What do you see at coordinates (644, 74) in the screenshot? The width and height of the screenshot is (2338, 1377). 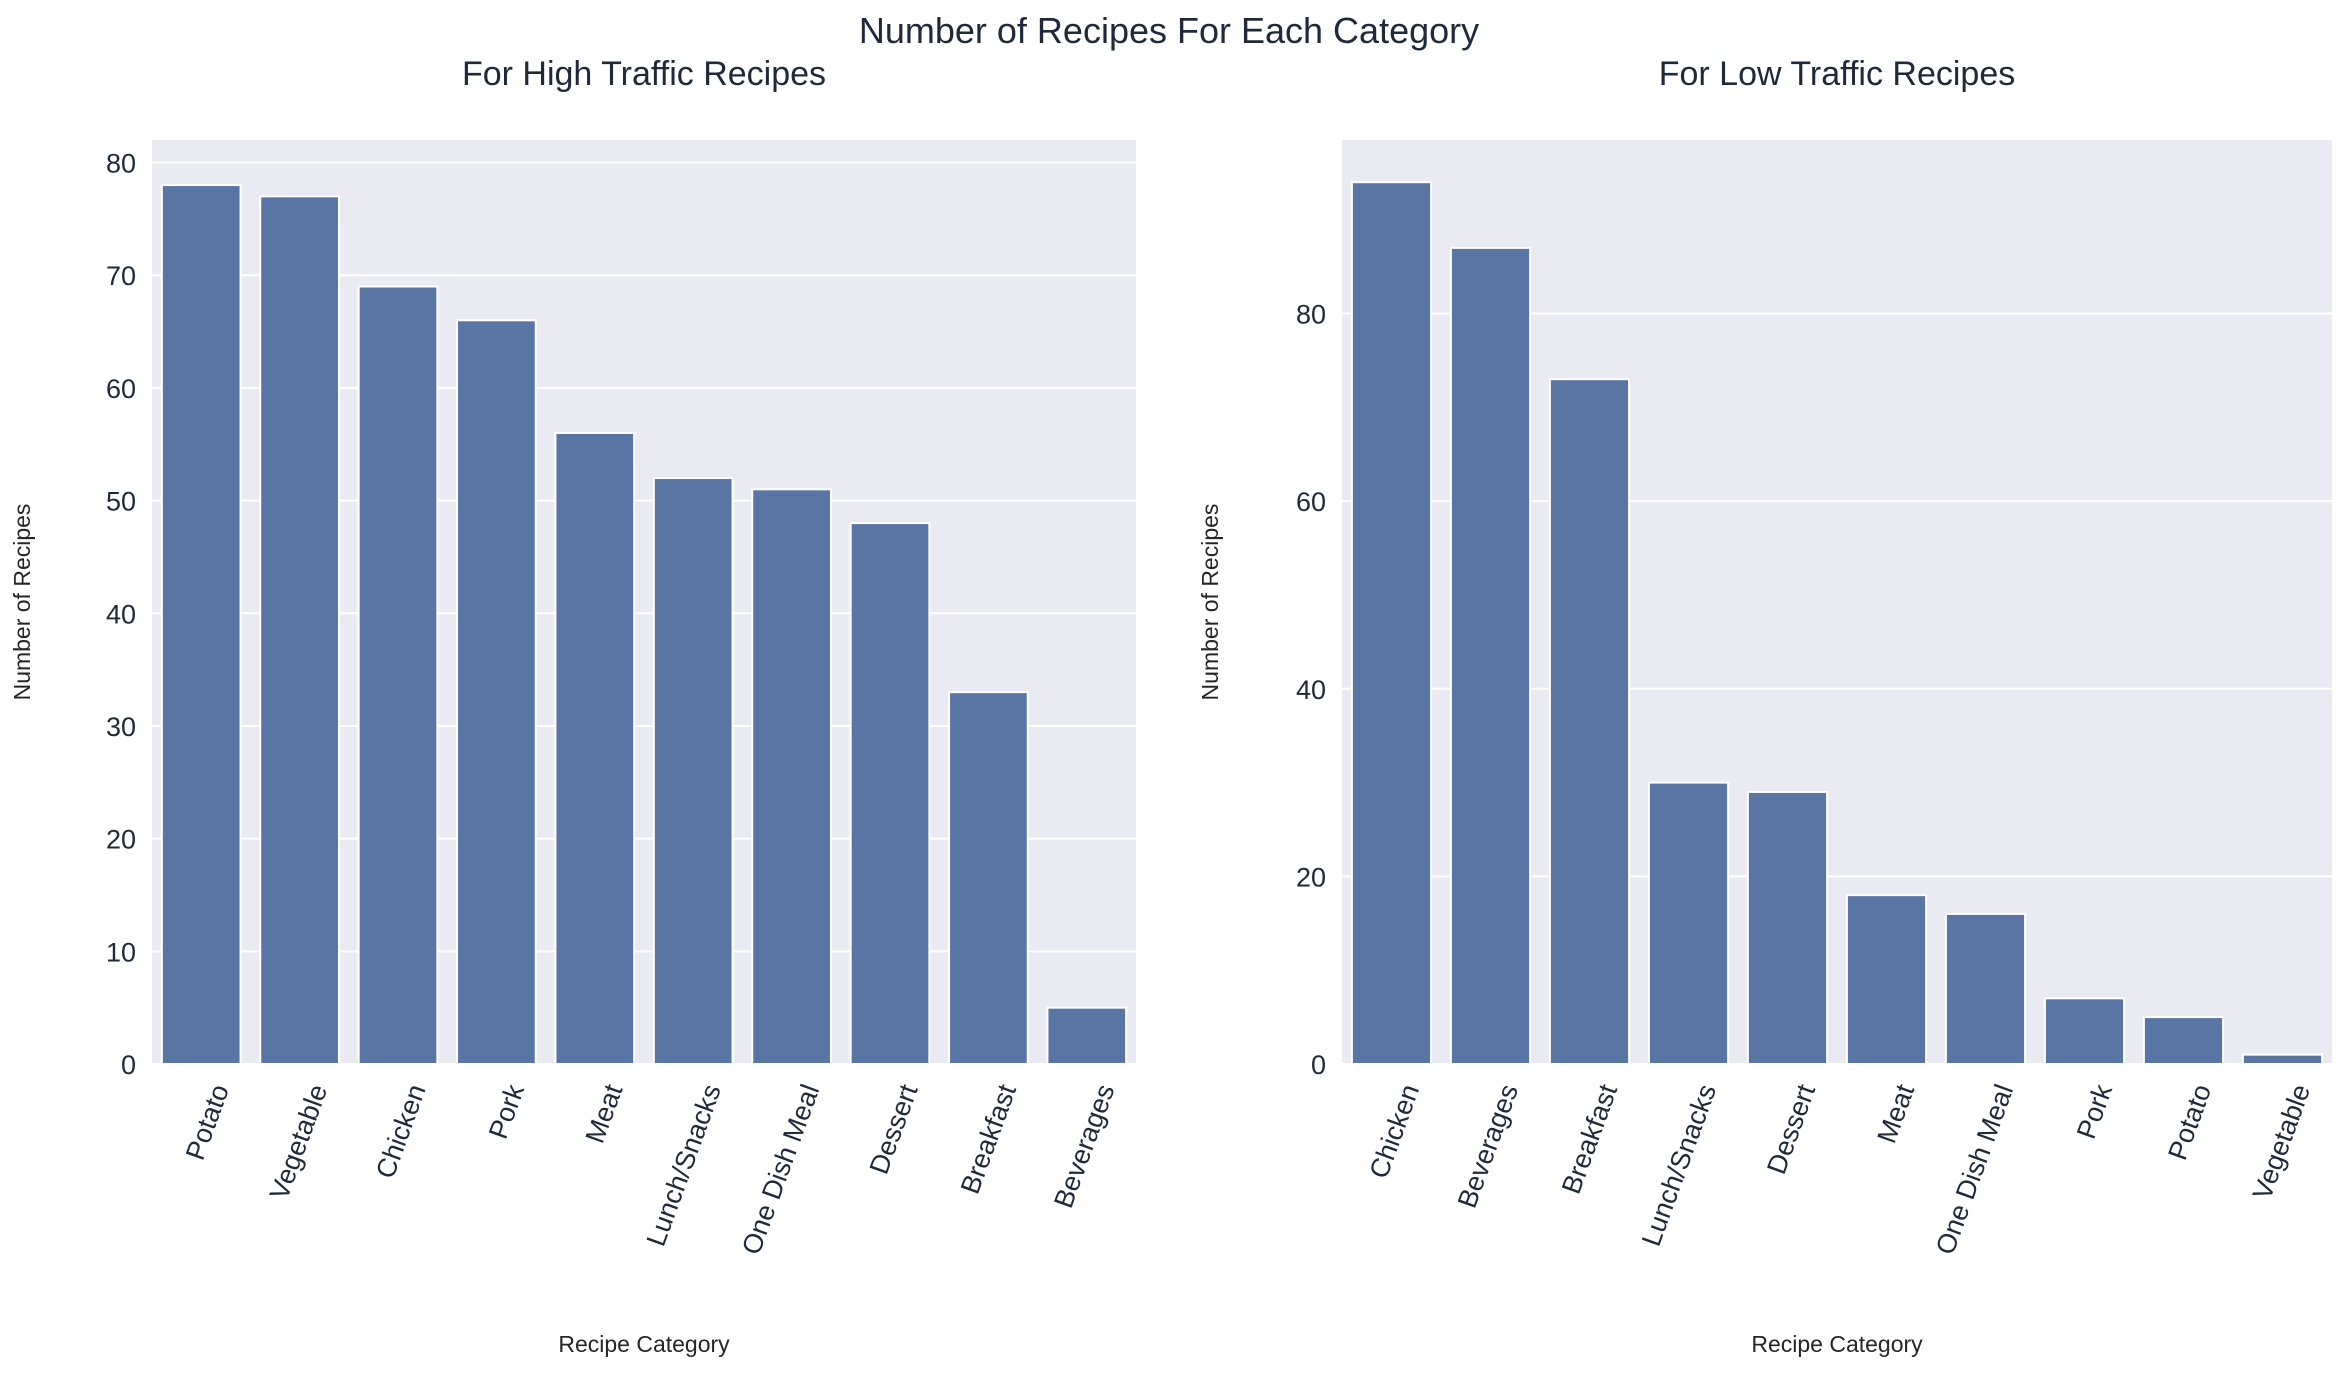 I see `chart-title: For High Traffic Recipes` at bounding box center [644, 74].